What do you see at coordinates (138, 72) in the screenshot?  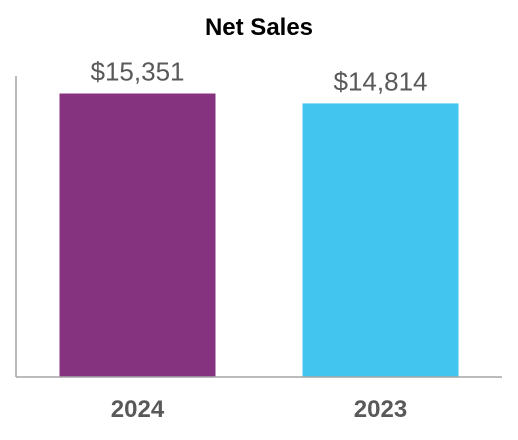 I see `value-label-2024: $15,351` at bounding box center [138, 72].